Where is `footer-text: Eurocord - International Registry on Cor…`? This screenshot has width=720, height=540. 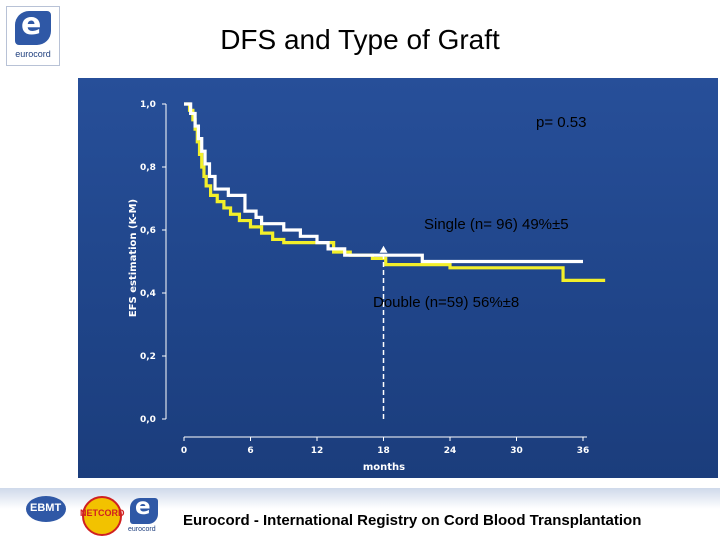
footer-text: Eurocord - International Registry on Cor… is located at coordinates (412, 520).